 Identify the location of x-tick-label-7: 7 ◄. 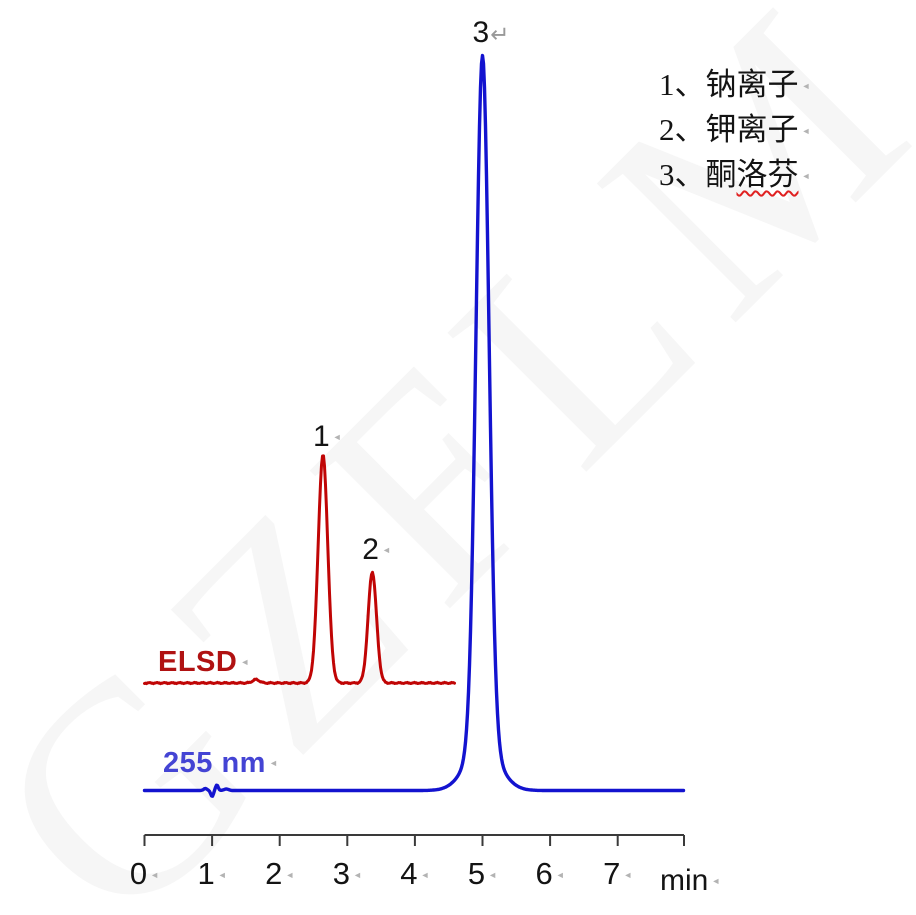
(617, 874).